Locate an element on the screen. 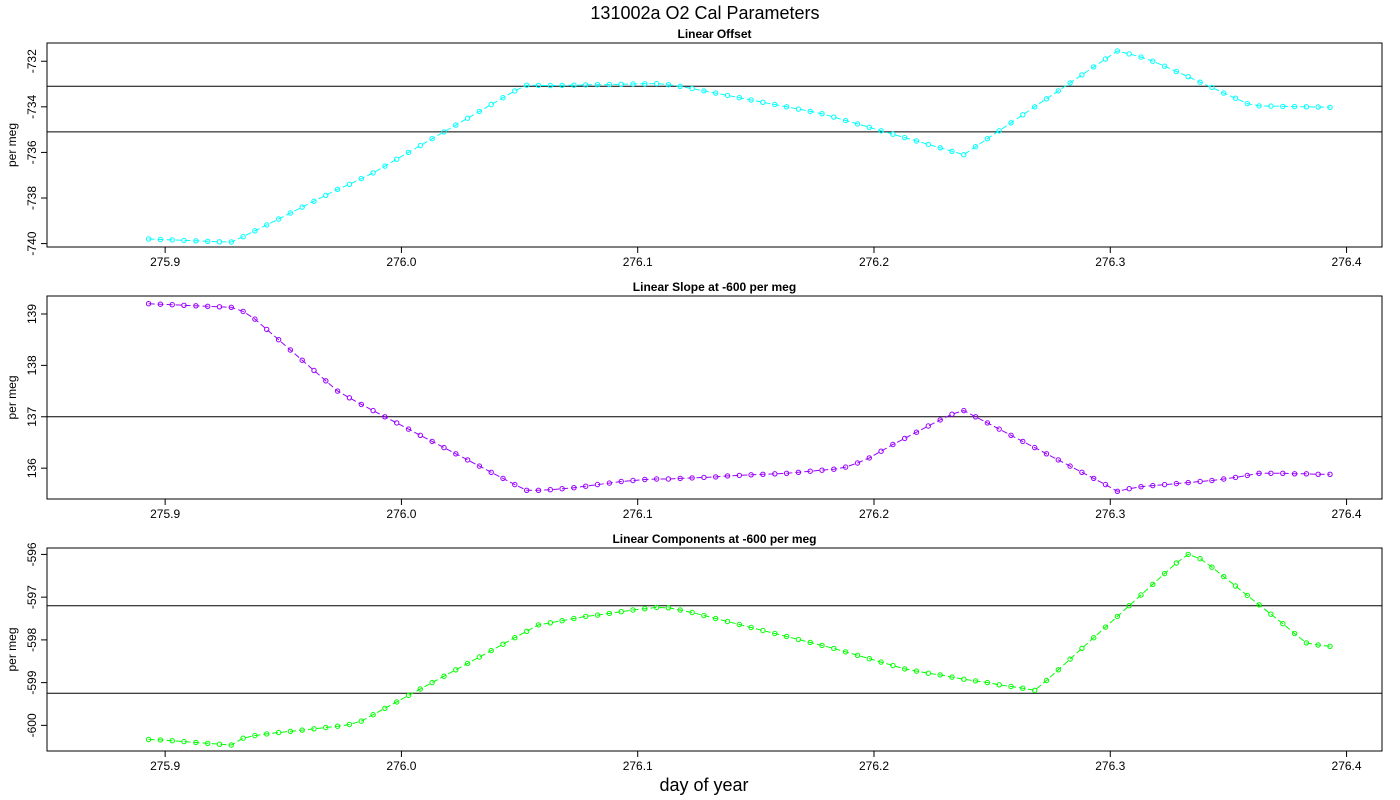  y-axis-label: per meg is located at coordinates (12, 145).